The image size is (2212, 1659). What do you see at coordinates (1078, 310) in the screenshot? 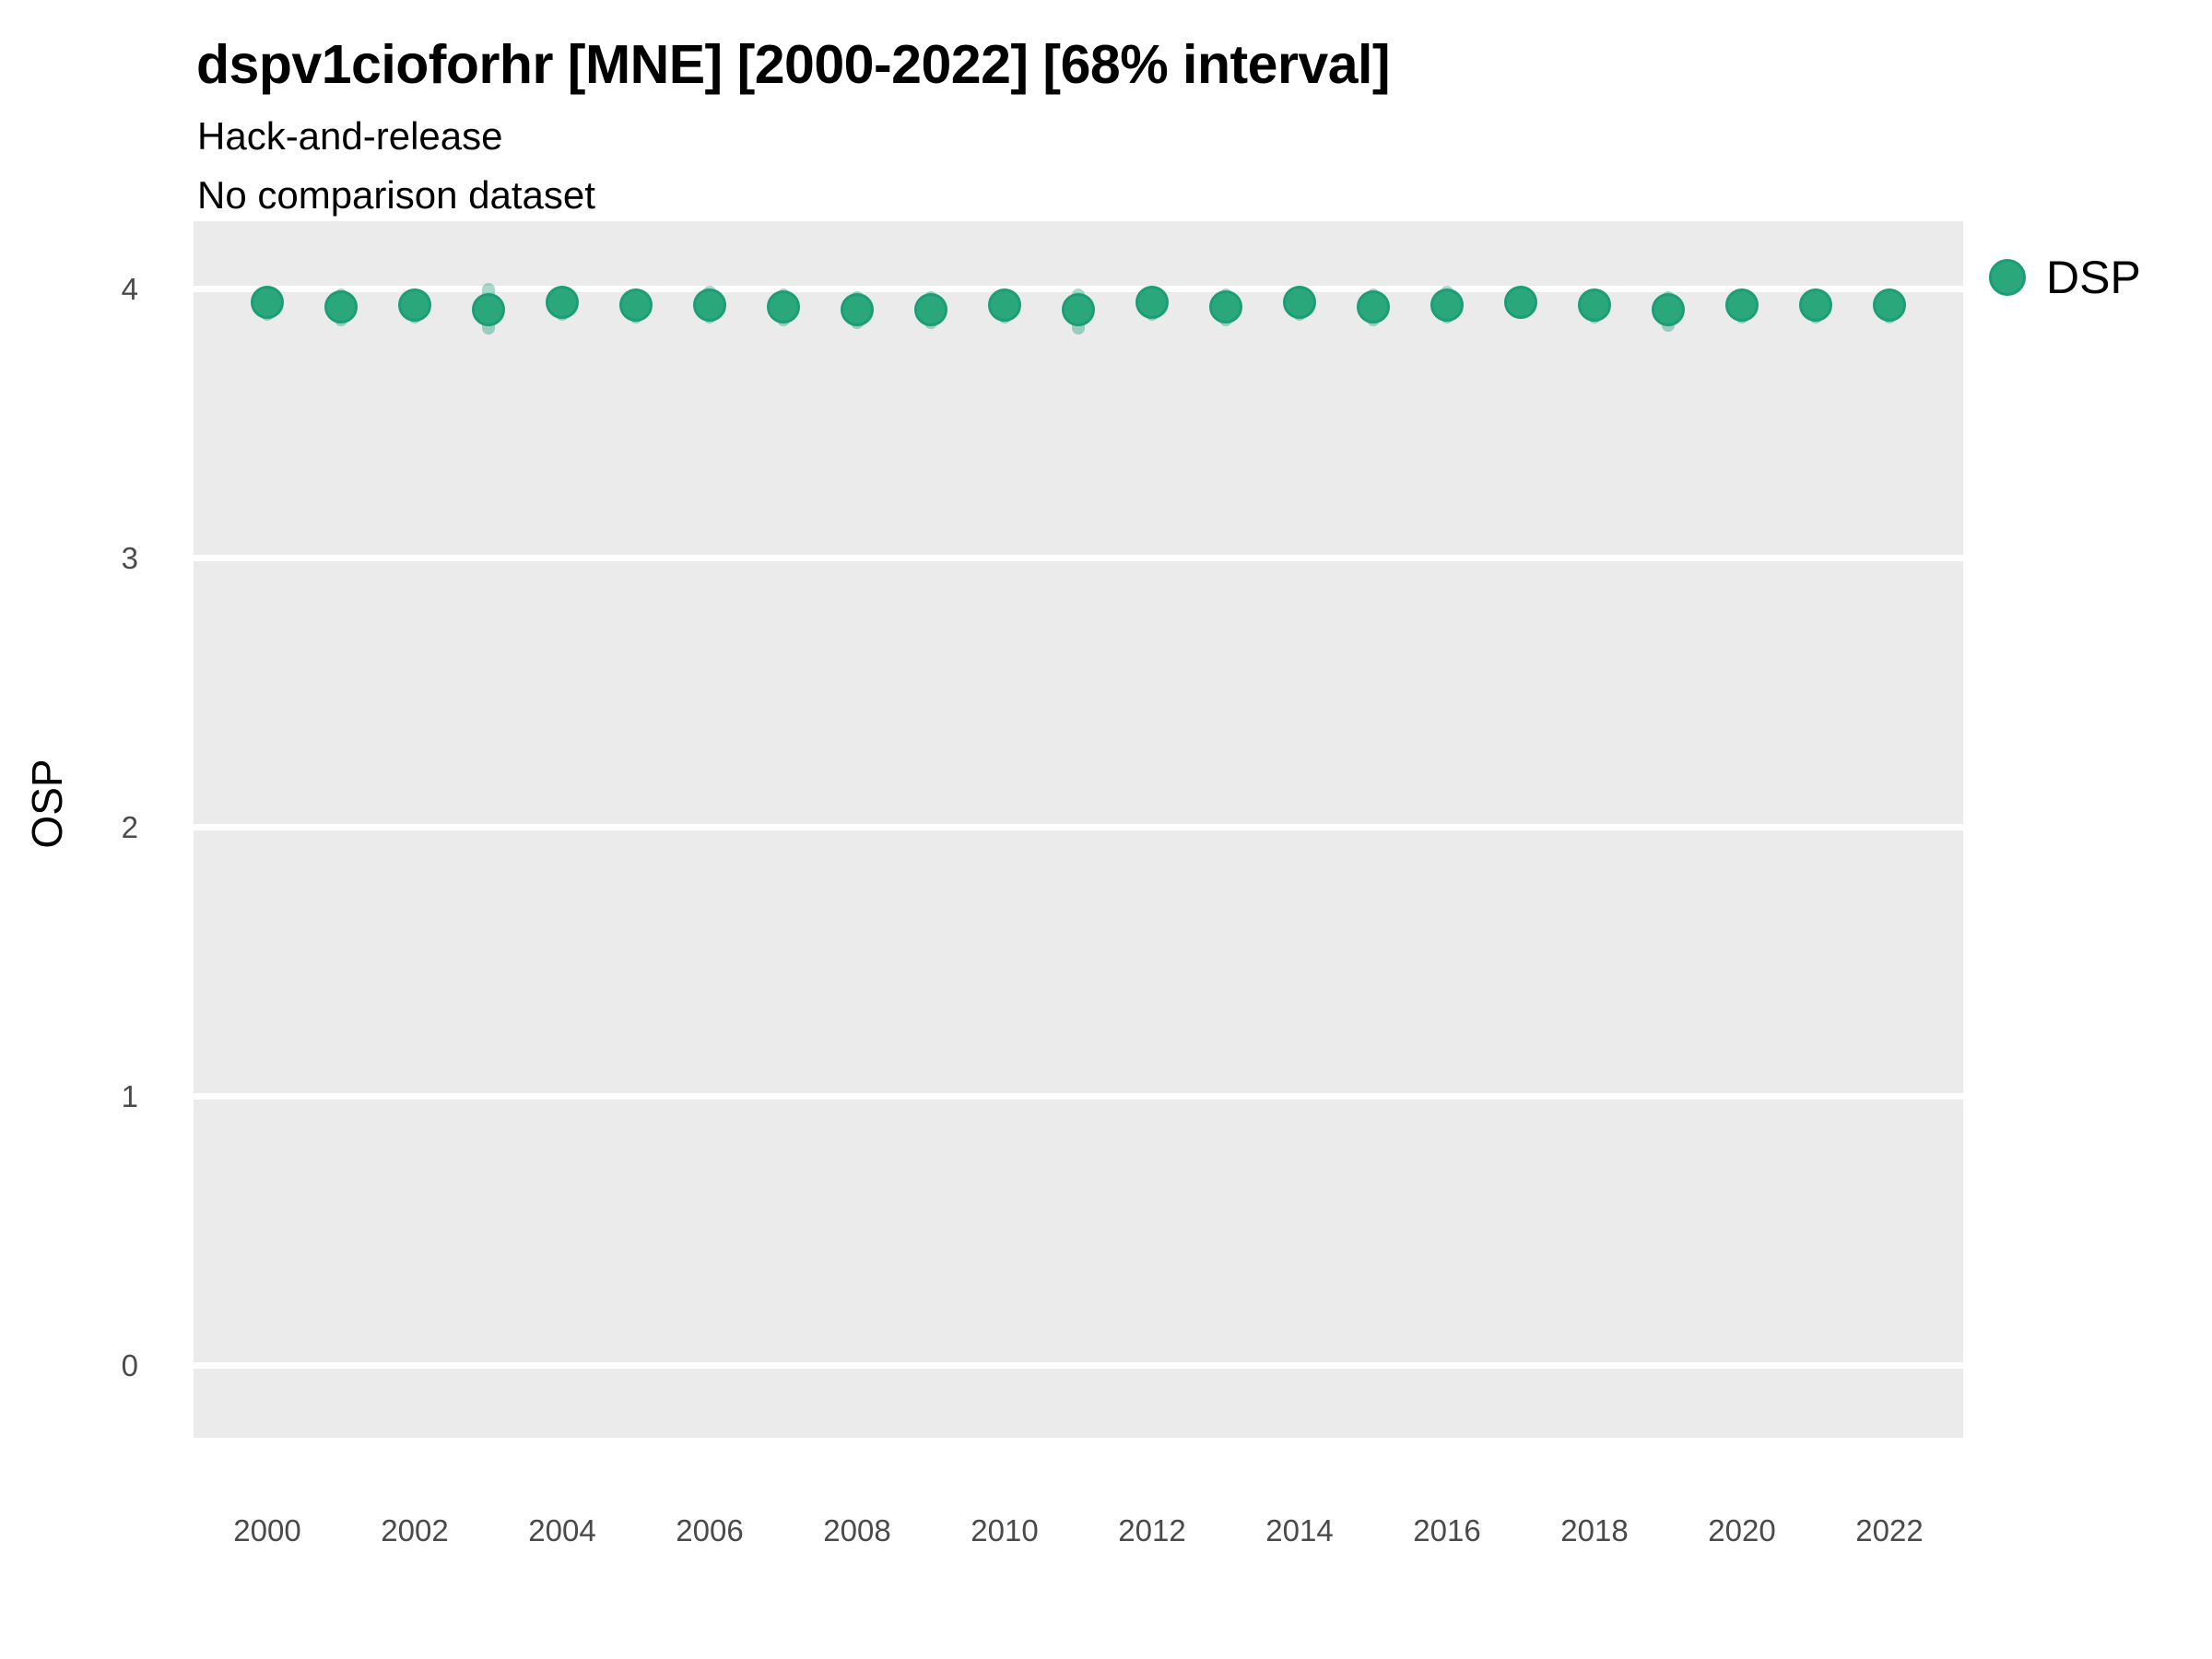
I see `data-point-dsp-2011` at bounding box center [1078, 310].